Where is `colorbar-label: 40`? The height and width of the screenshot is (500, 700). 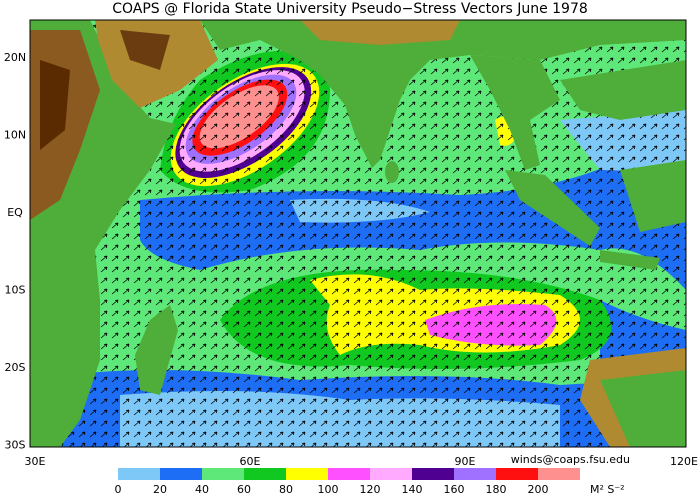 colorbar-label: 40 is located at coordinates (202, 489).